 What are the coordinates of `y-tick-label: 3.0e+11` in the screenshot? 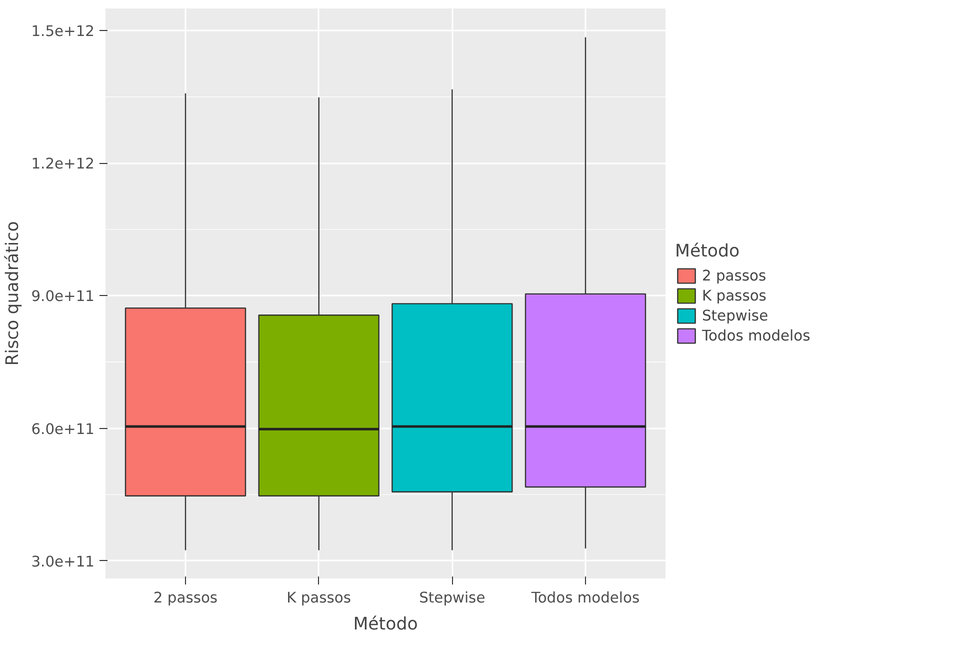 It's located at (63, 561).